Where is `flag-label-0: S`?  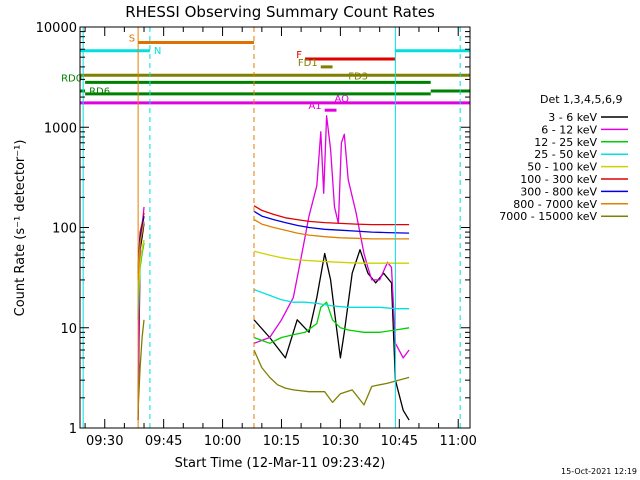
flag-label-0: S is located at coordinates (132, 39).